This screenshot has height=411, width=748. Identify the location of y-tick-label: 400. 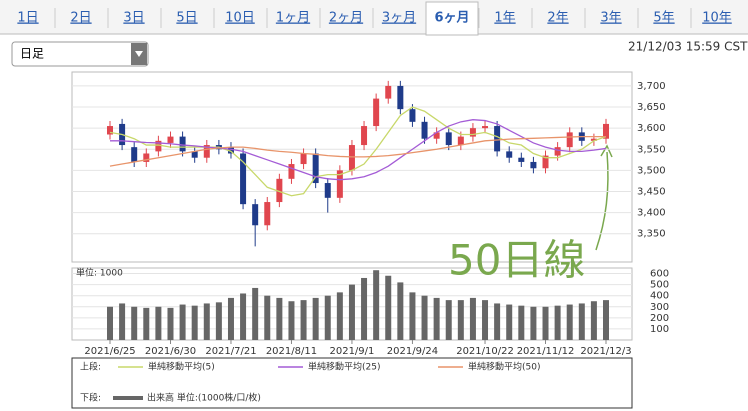
(659, 296).